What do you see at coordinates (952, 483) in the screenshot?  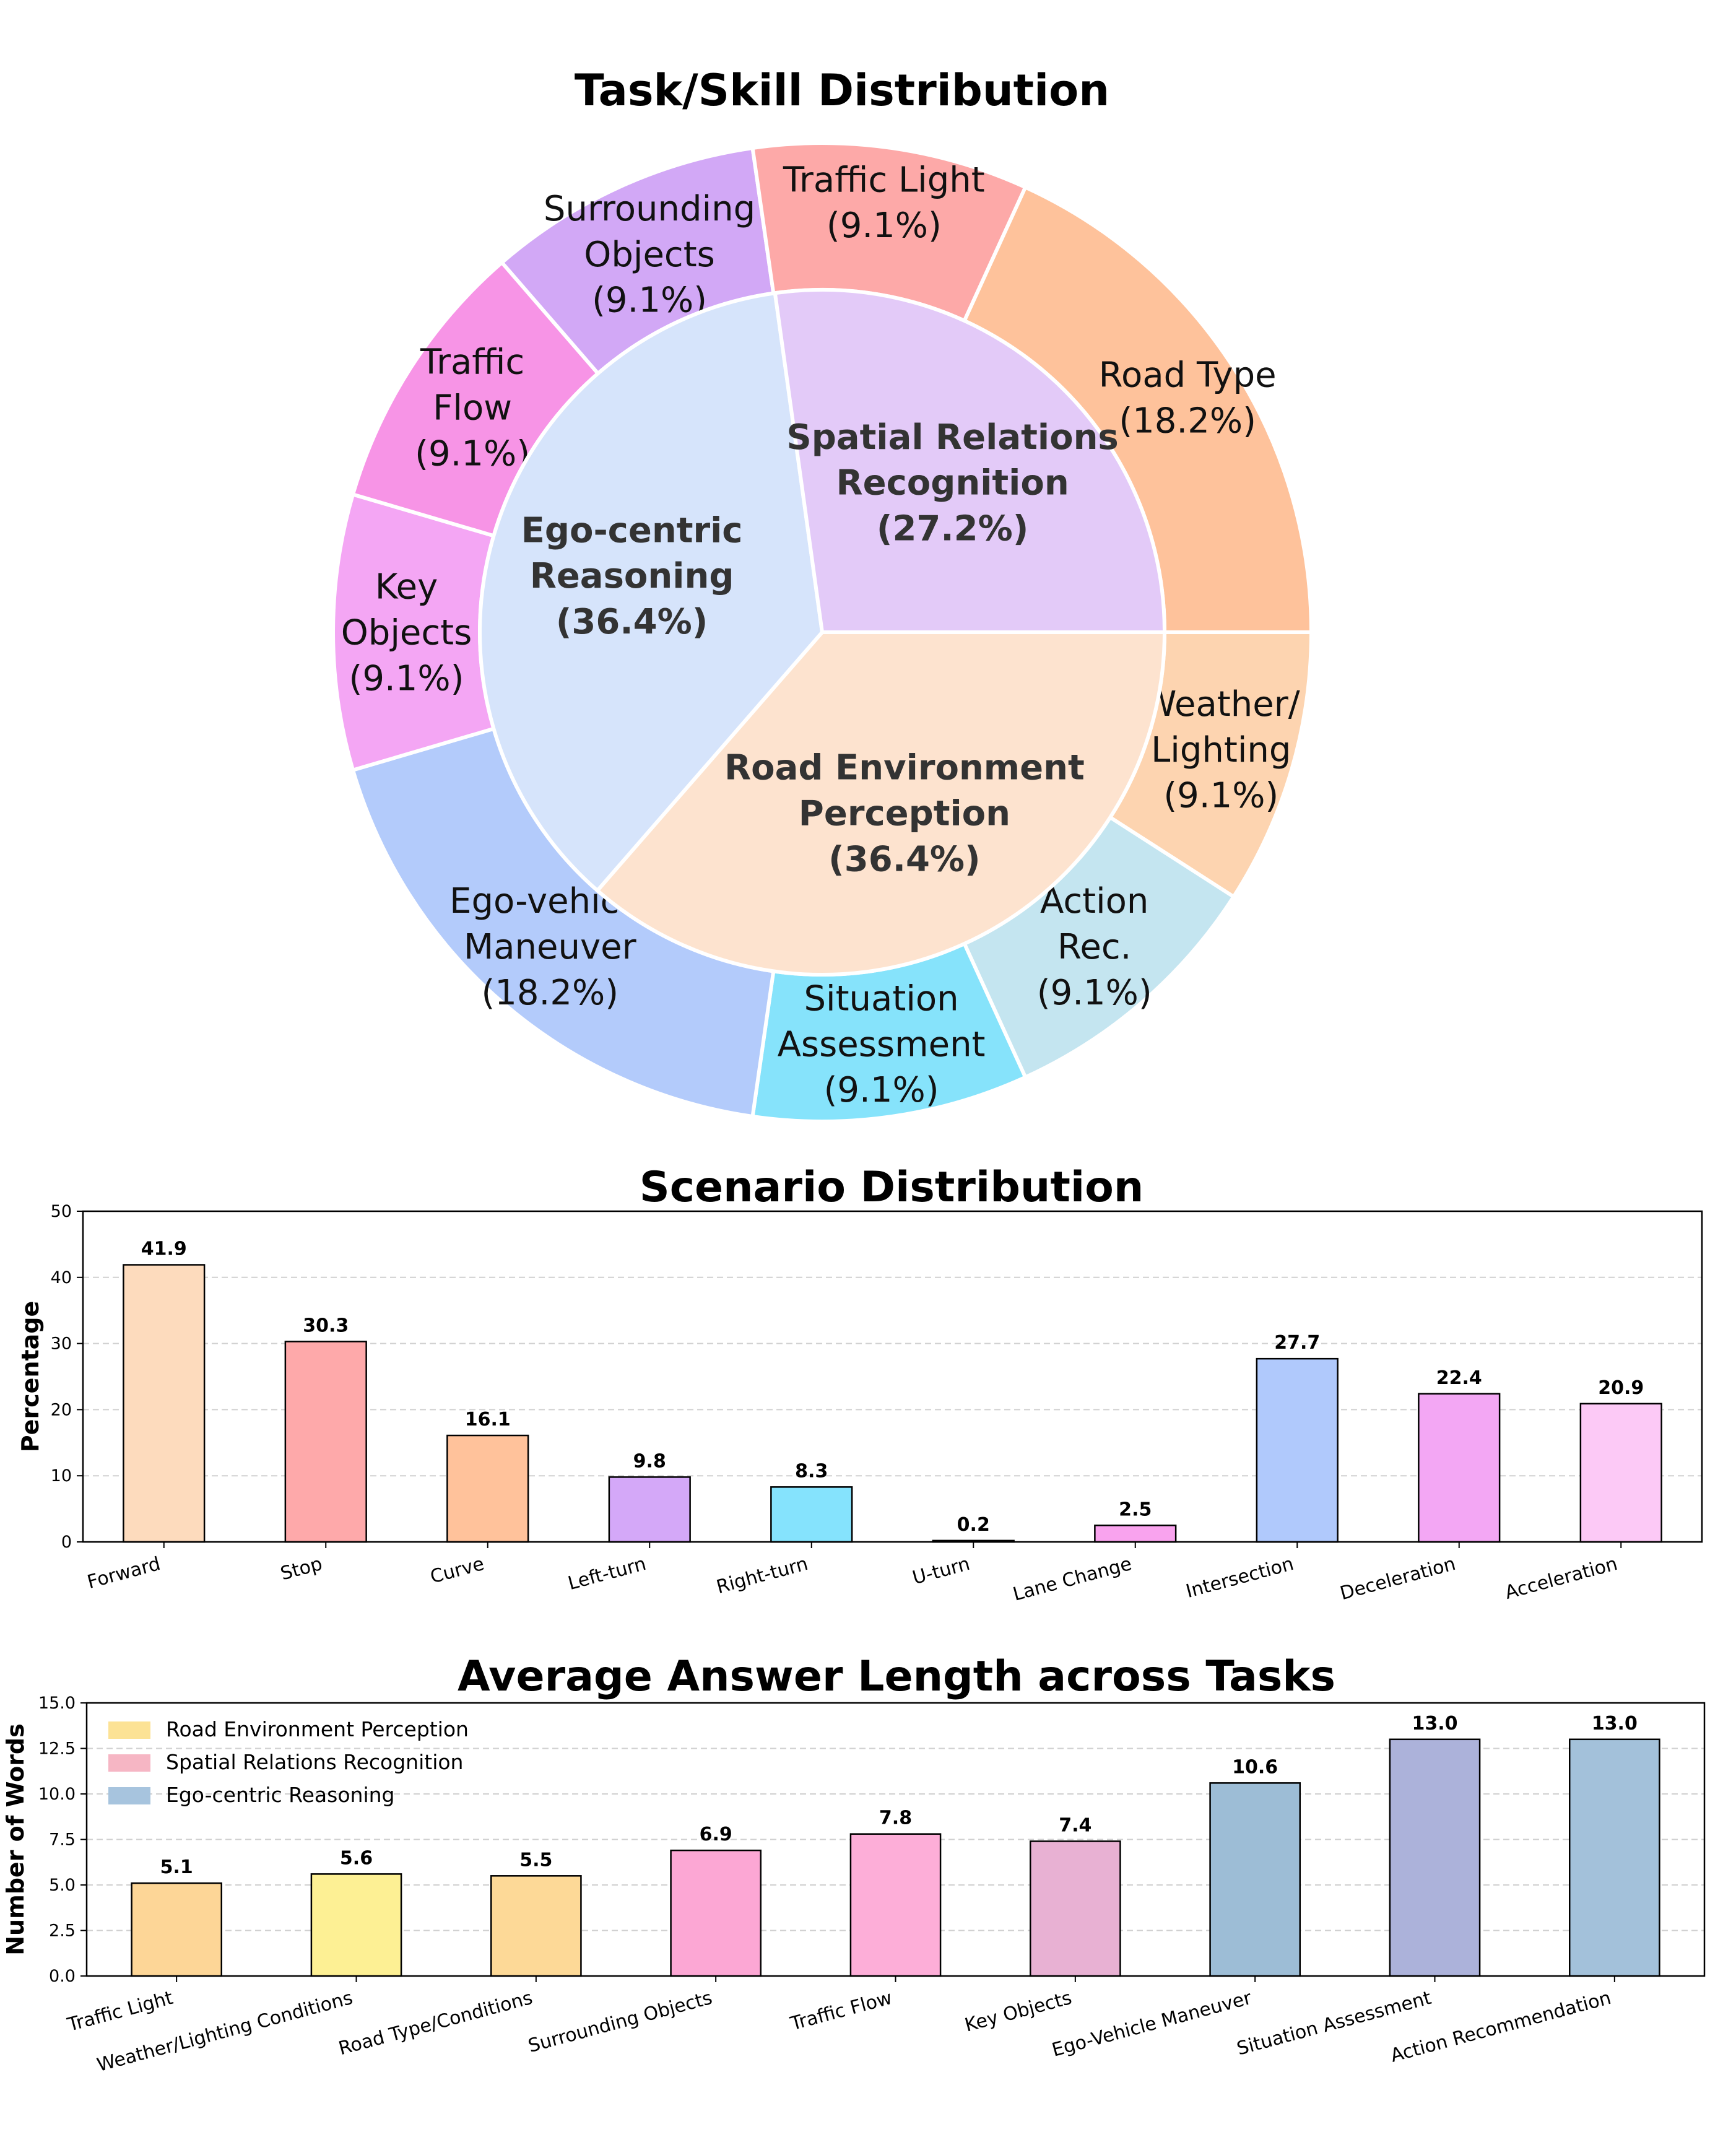 I see `inner-label-spatial-relations: Spatial Relations Recognition (27.2%)` at bounding box center [952, 483].